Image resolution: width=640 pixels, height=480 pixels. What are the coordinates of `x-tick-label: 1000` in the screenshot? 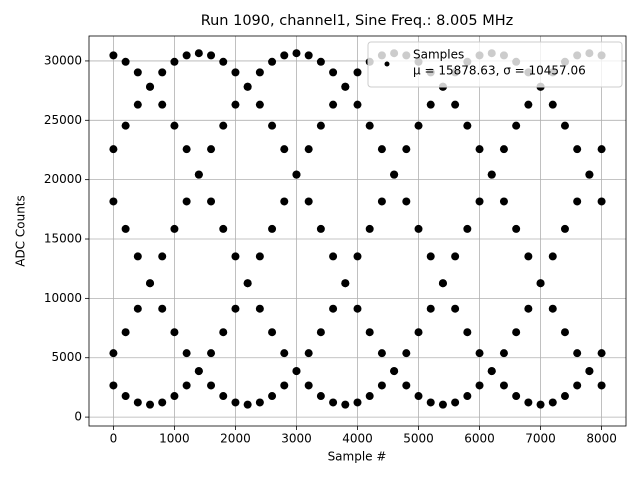 It's located at (174, 439).